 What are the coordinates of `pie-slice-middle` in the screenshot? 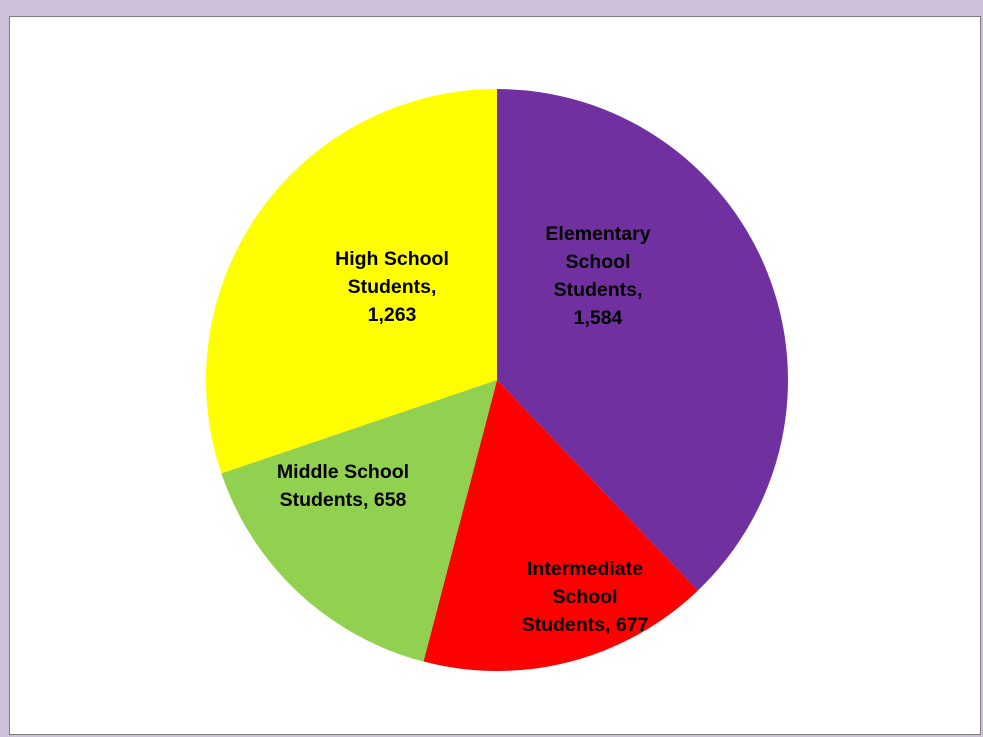 It's located at (359, 521).